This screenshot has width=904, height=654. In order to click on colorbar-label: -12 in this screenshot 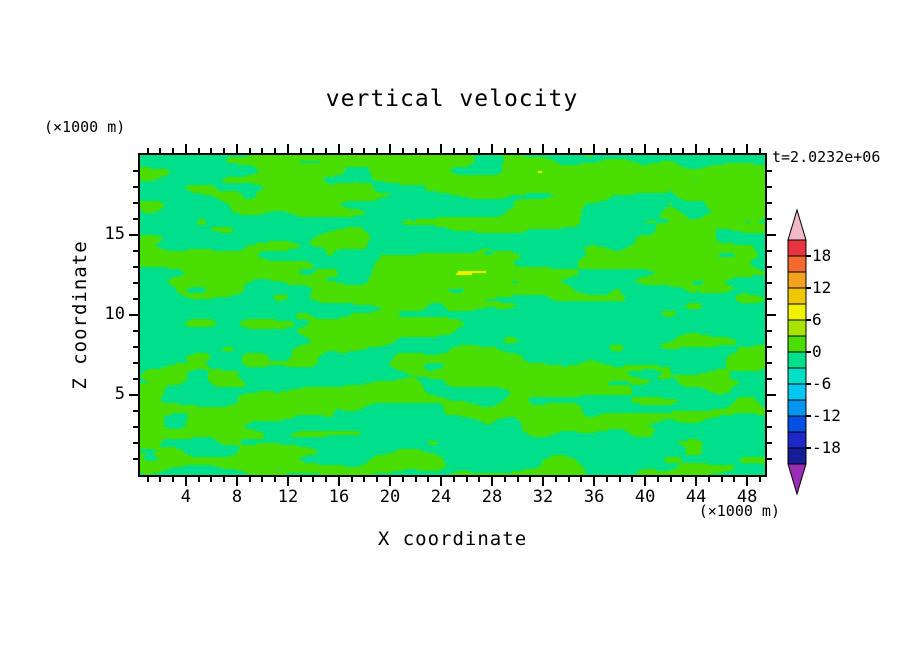, I will do `click(826, 415)`.